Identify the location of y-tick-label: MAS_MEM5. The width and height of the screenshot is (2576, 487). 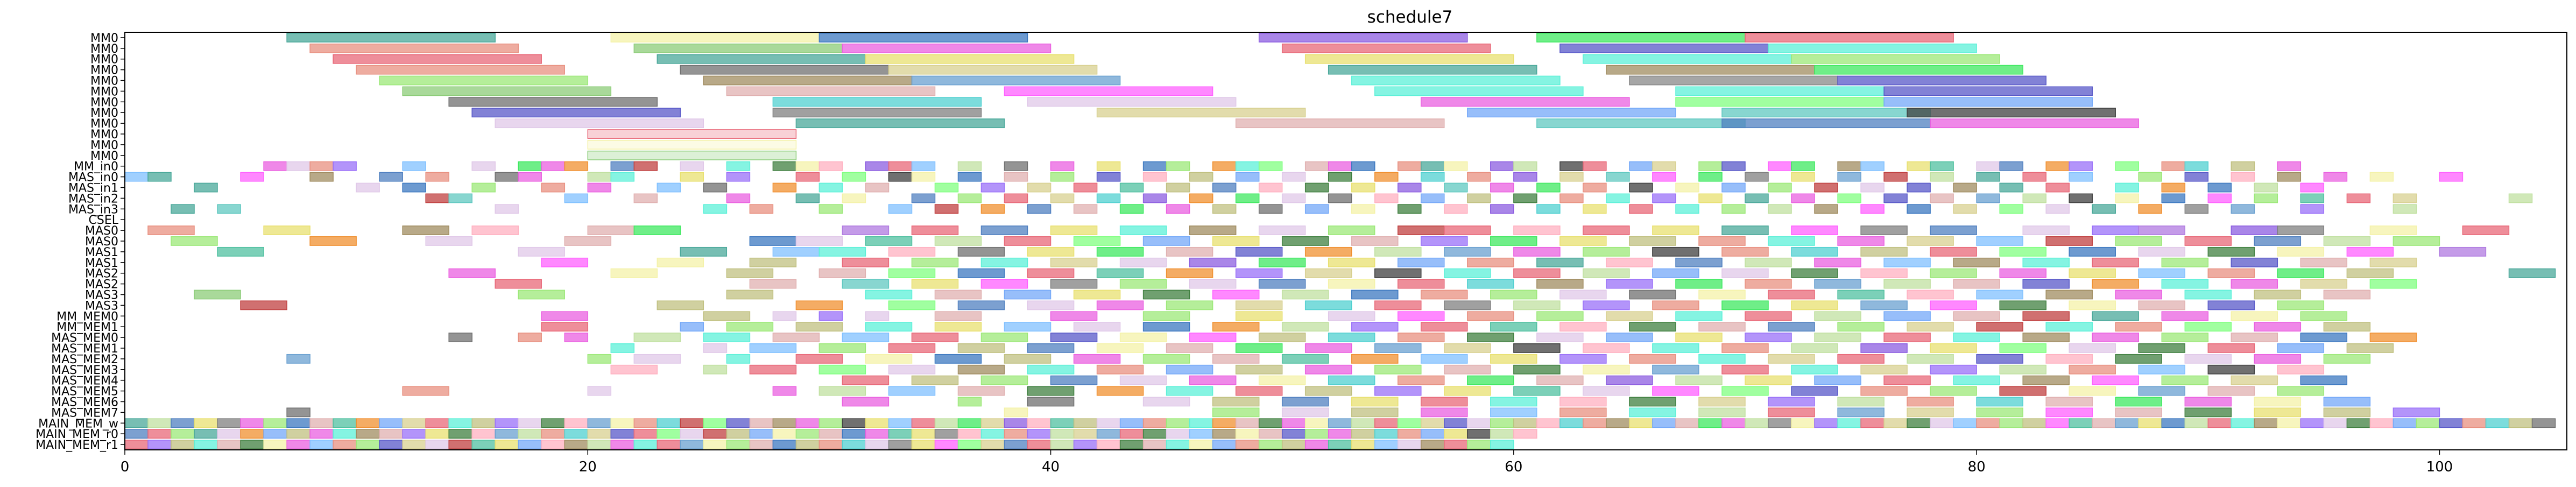
(84, 392).